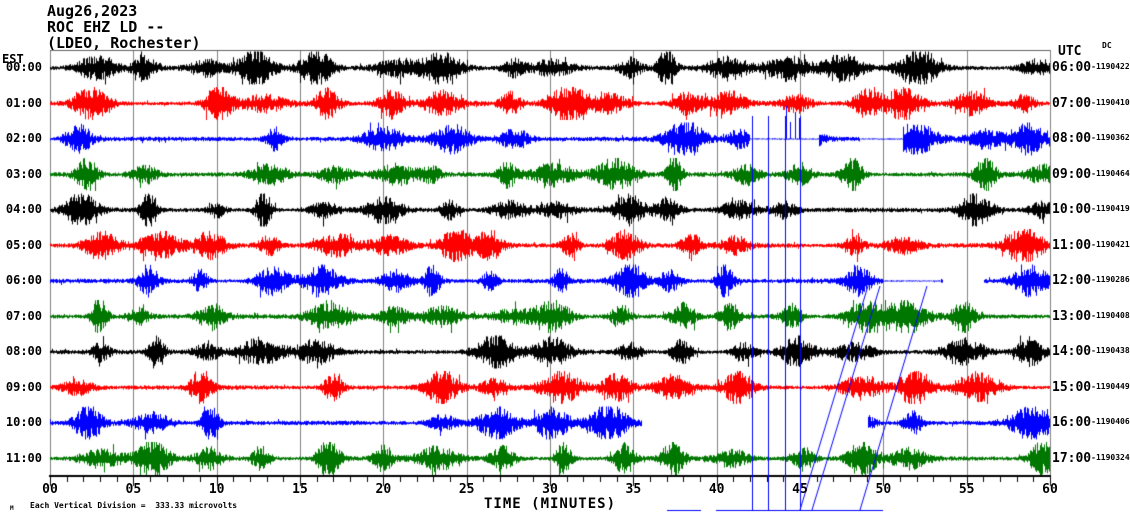  I want to click on dc-value: -1190410, so click(1110, 102).